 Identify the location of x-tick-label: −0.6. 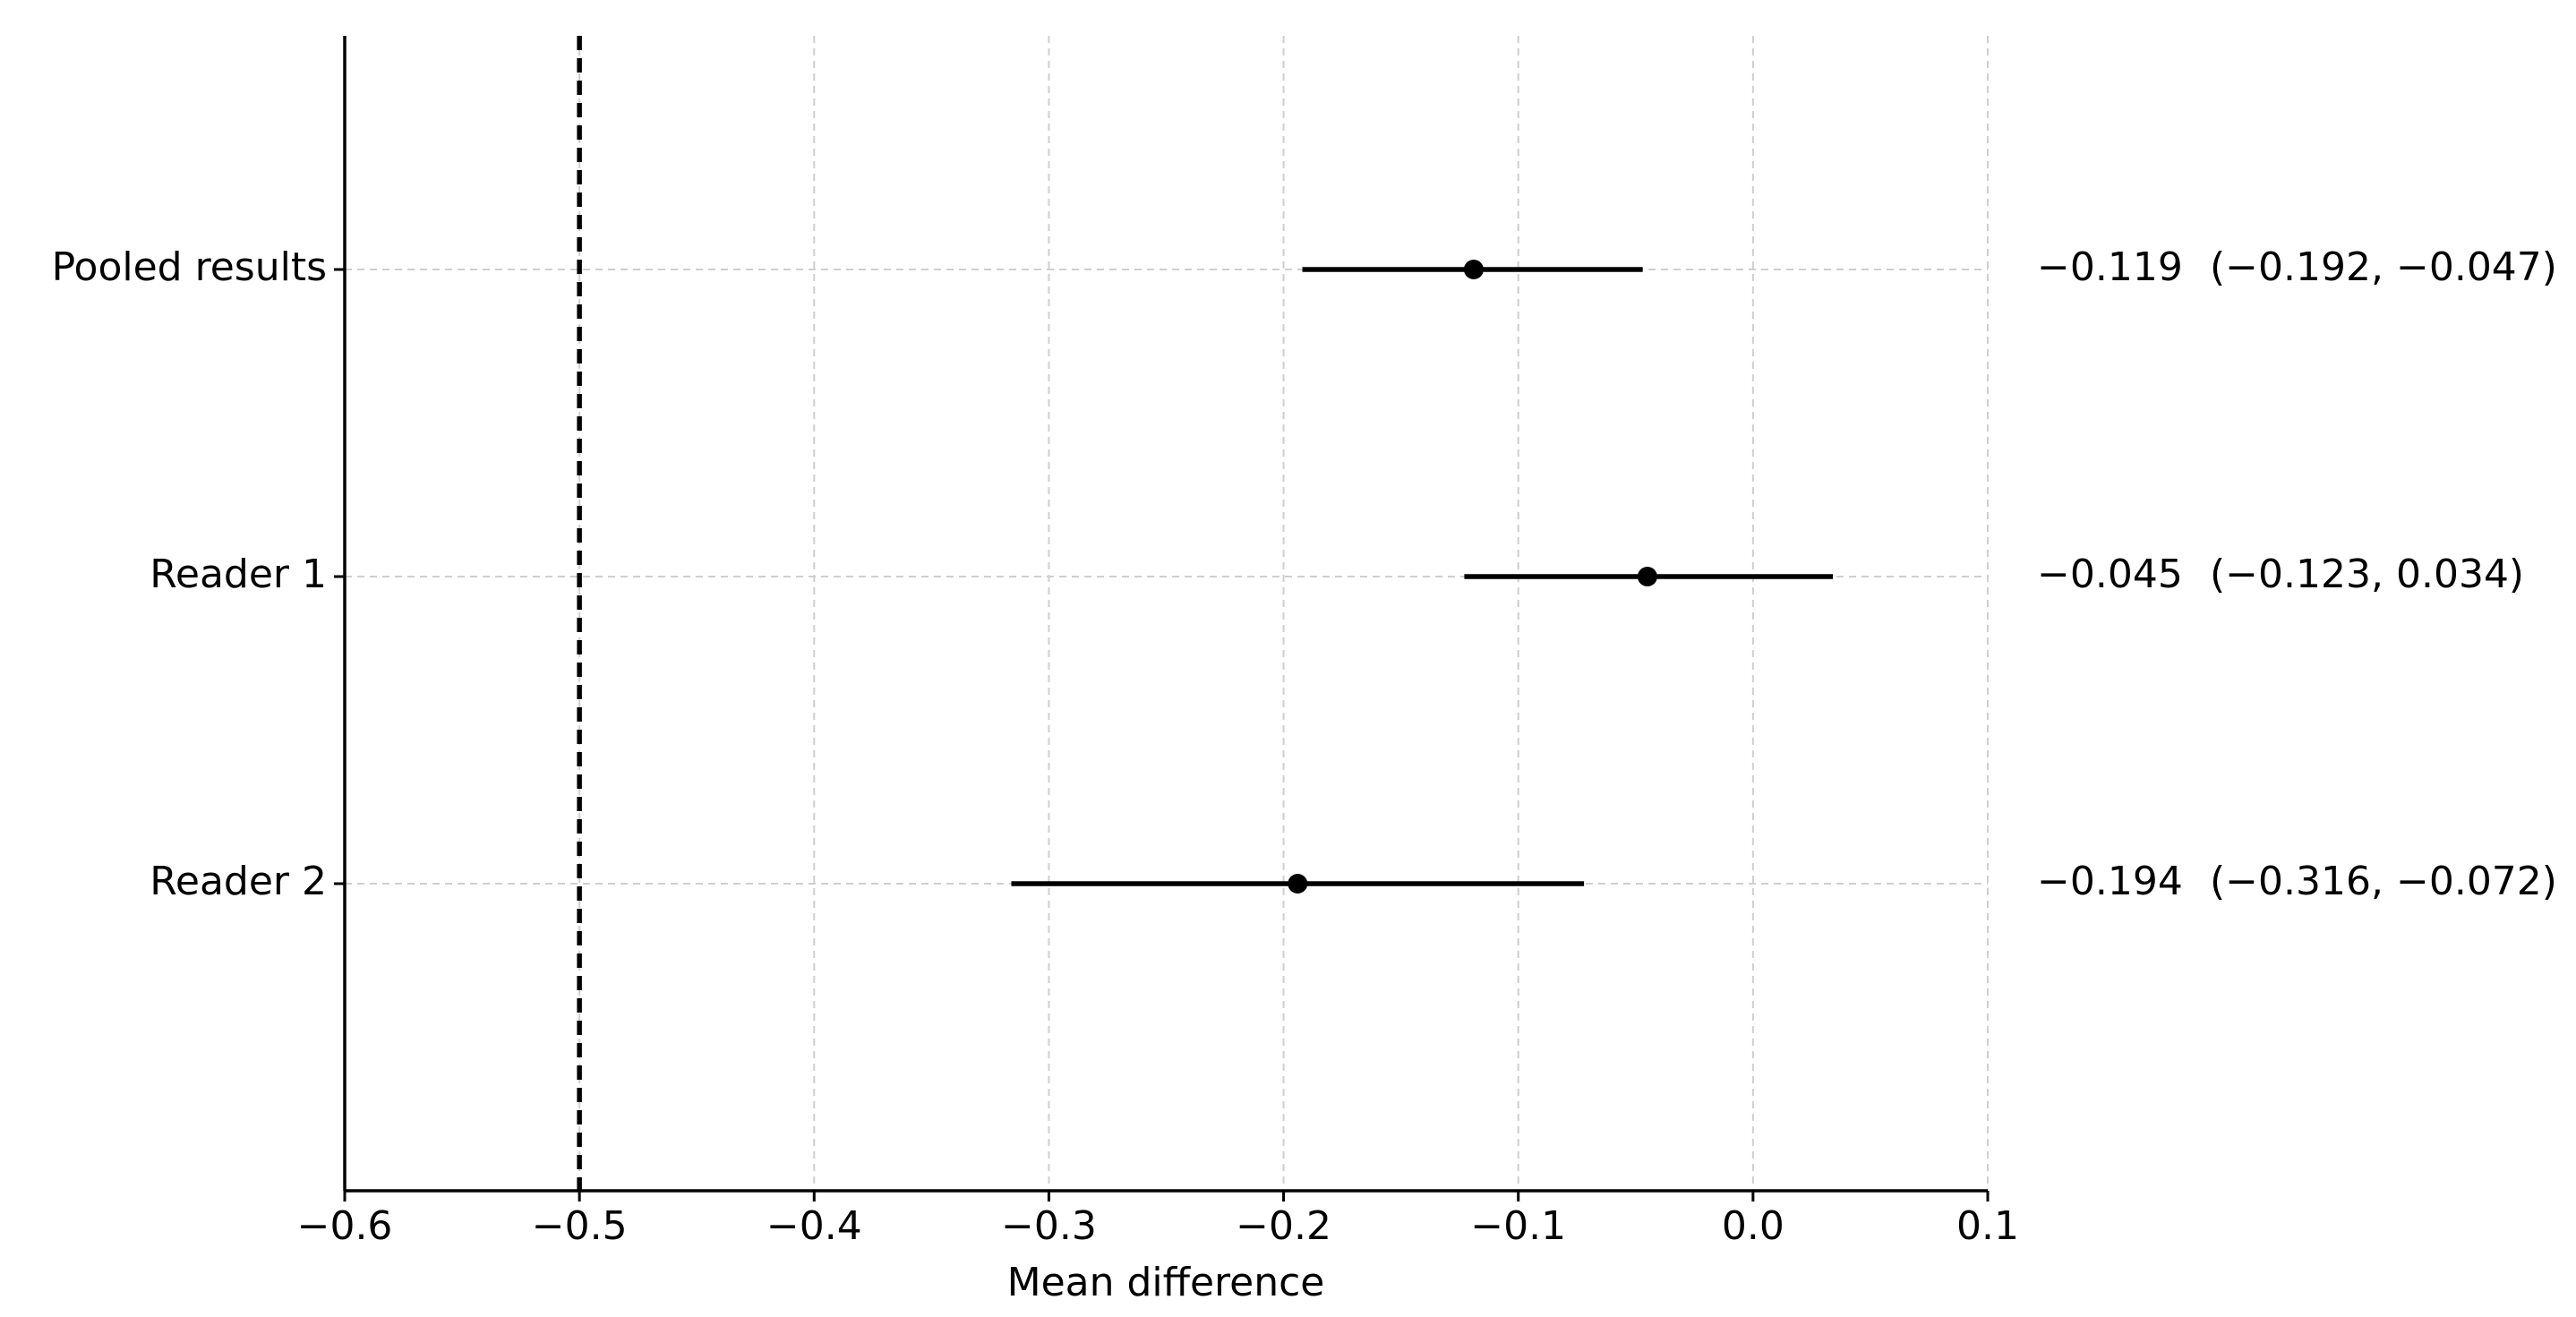
(345, 1226).